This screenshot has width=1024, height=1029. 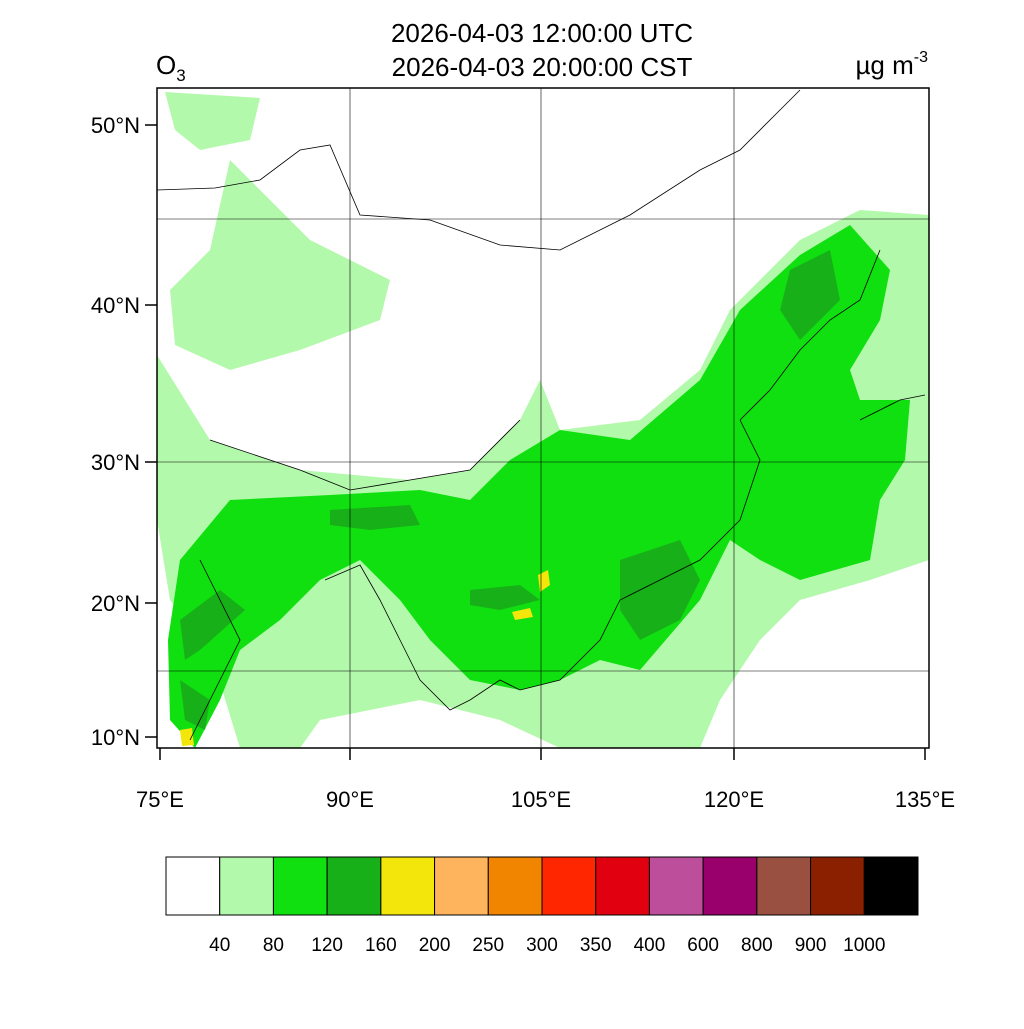 I want to click on colorbar-label: 600, so click(x=703, y=945).